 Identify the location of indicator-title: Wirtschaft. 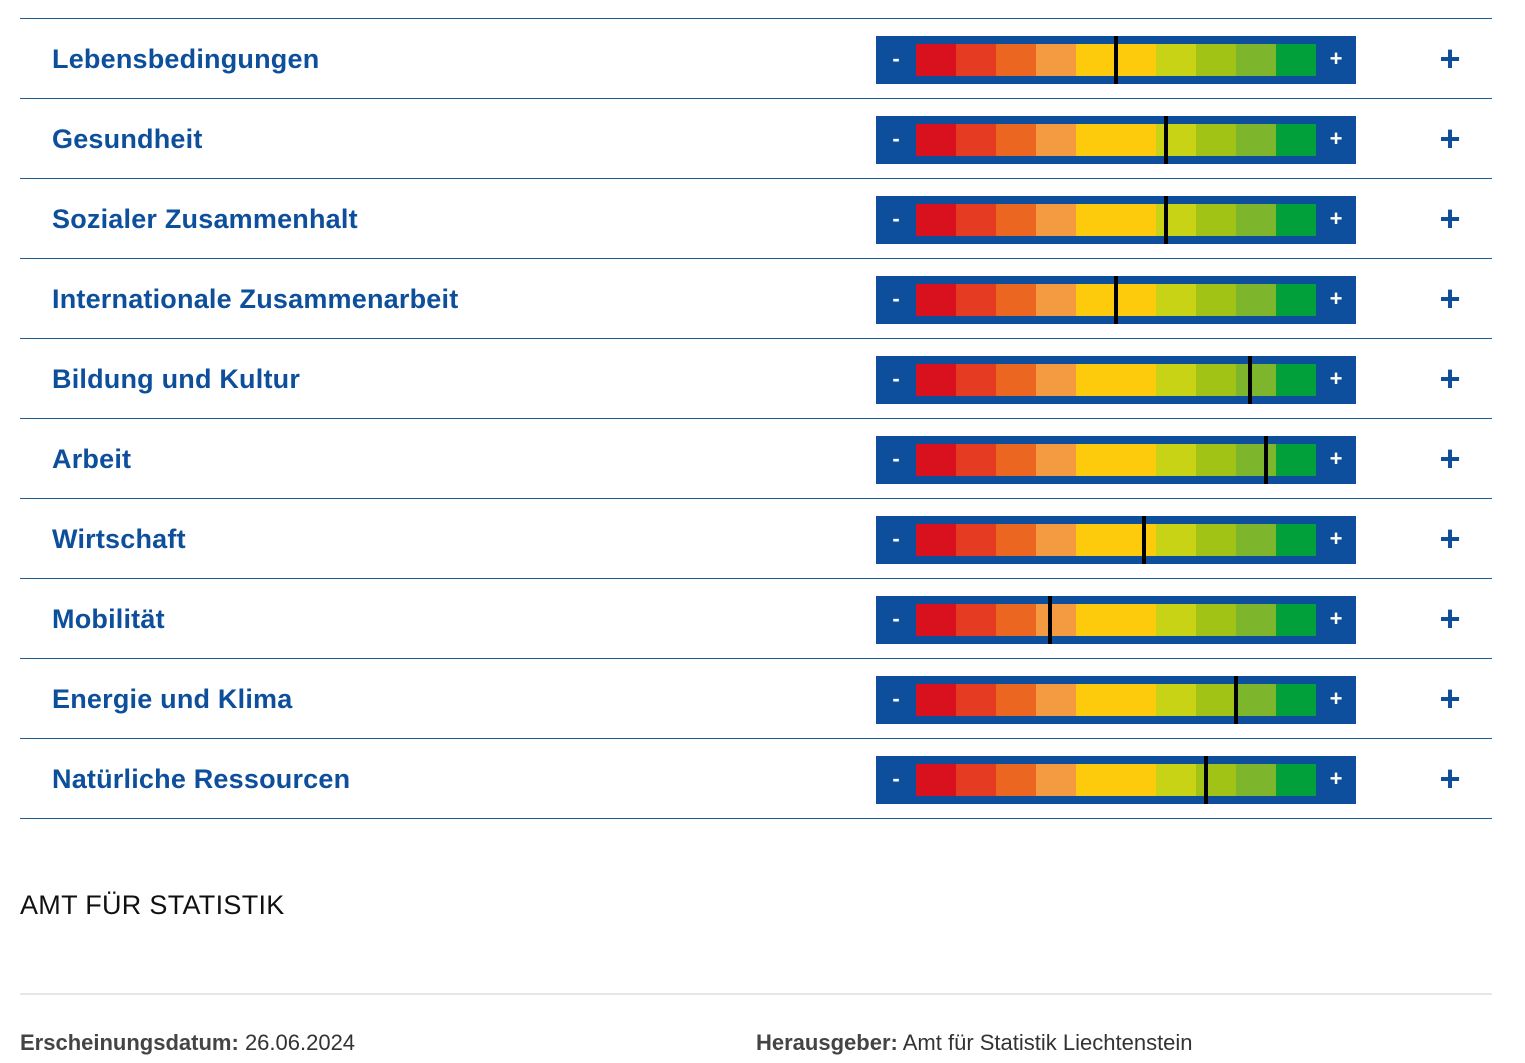
(119, 539).